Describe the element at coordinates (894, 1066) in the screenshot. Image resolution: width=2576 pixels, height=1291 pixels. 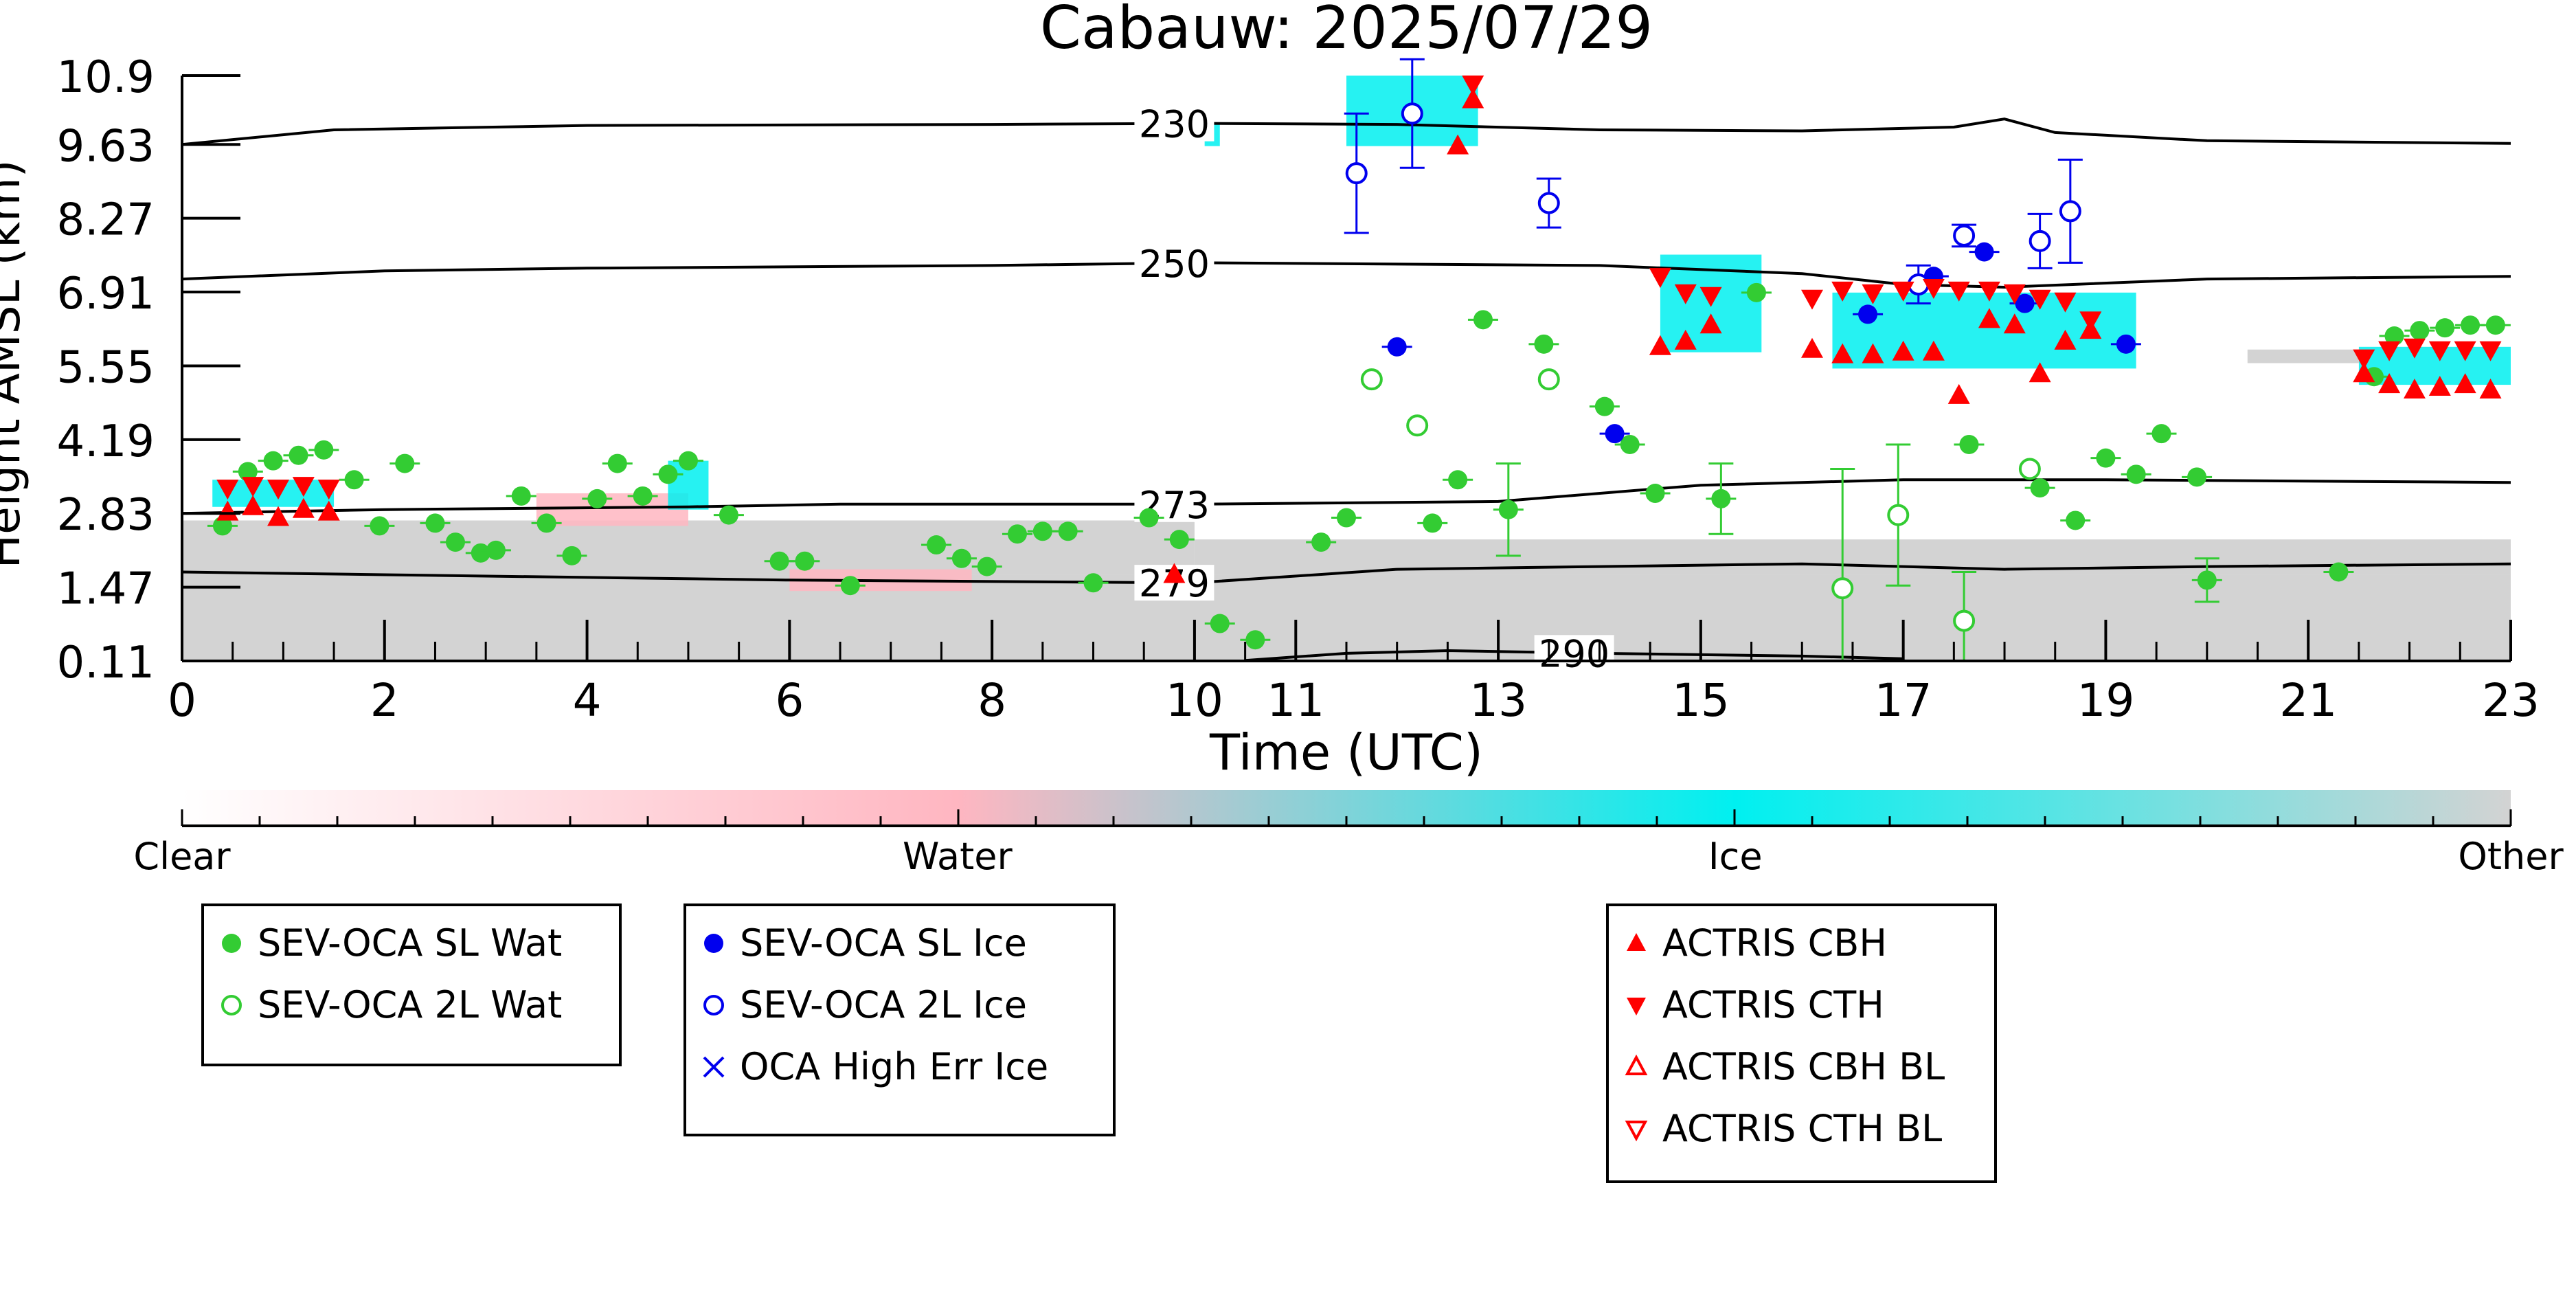
I see `legend-label: OCA High Err Ice` at that location.